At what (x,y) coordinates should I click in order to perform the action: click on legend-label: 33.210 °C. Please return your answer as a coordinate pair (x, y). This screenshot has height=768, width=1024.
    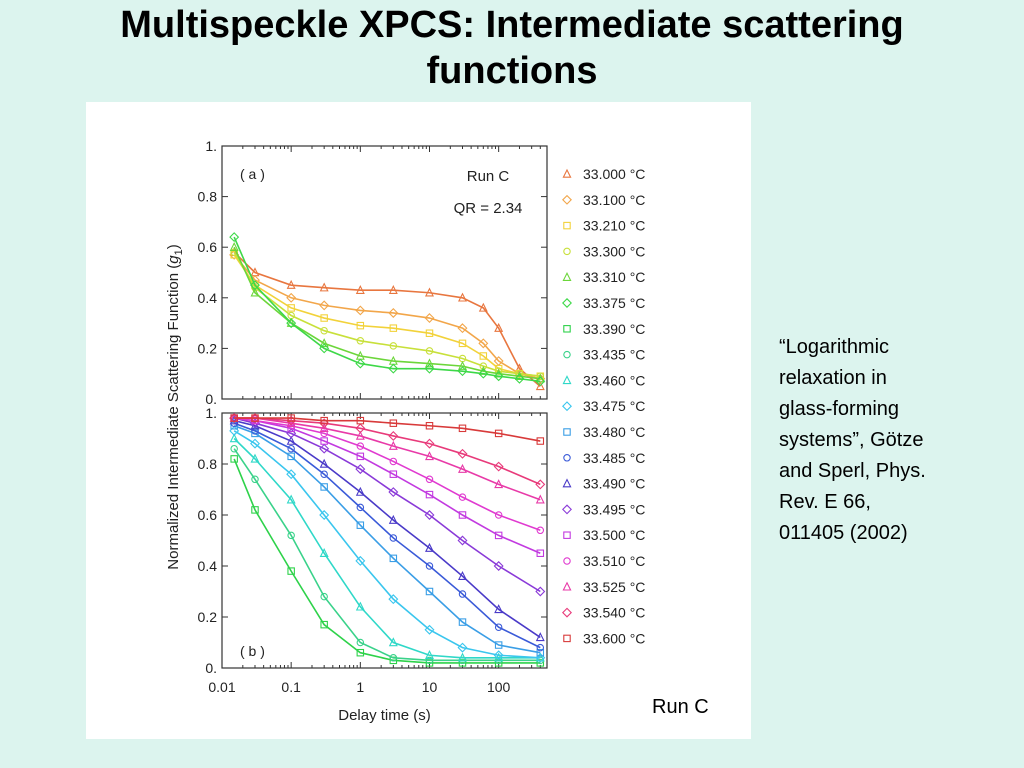
    Looking at the image, I should click on (614, 226).